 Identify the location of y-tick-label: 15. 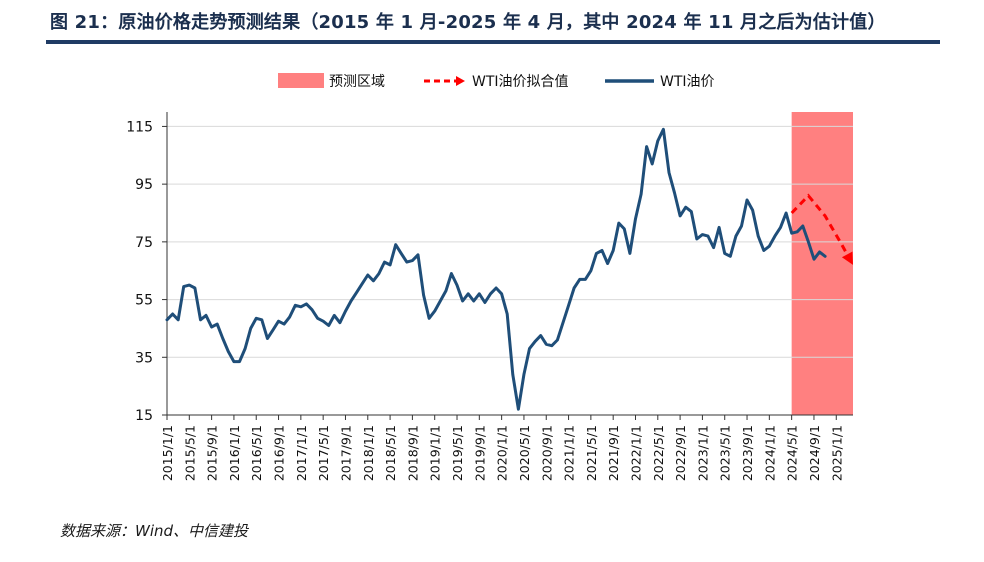
(144, 416).